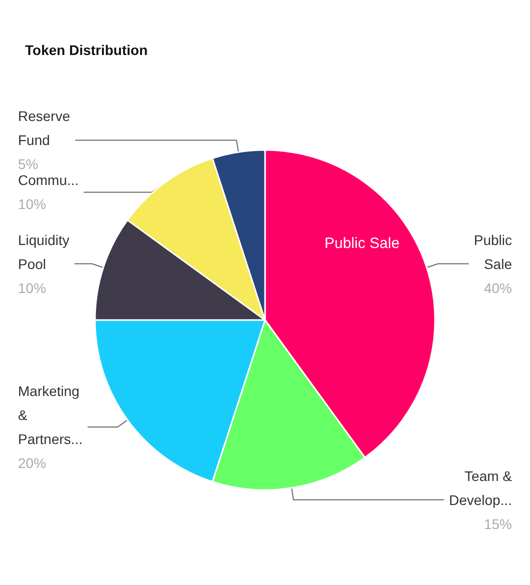 The width and height of the screenshot is (530, 585). What do you see at coordinates (28, 164) in the screenshot?
I see `data-label: 5%` at bounding box center [28, 164].